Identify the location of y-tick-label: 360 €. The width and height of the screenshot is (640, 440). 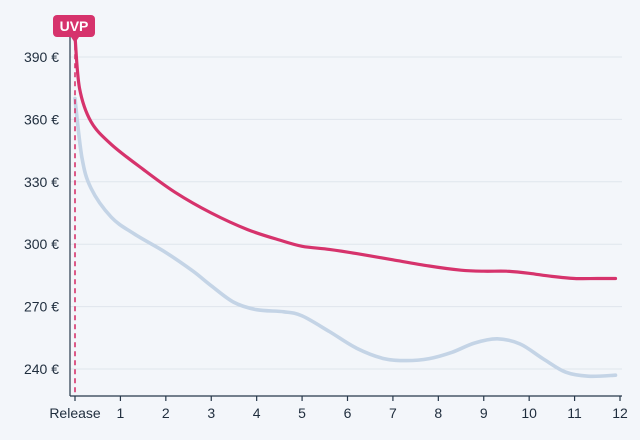
(41, 119).